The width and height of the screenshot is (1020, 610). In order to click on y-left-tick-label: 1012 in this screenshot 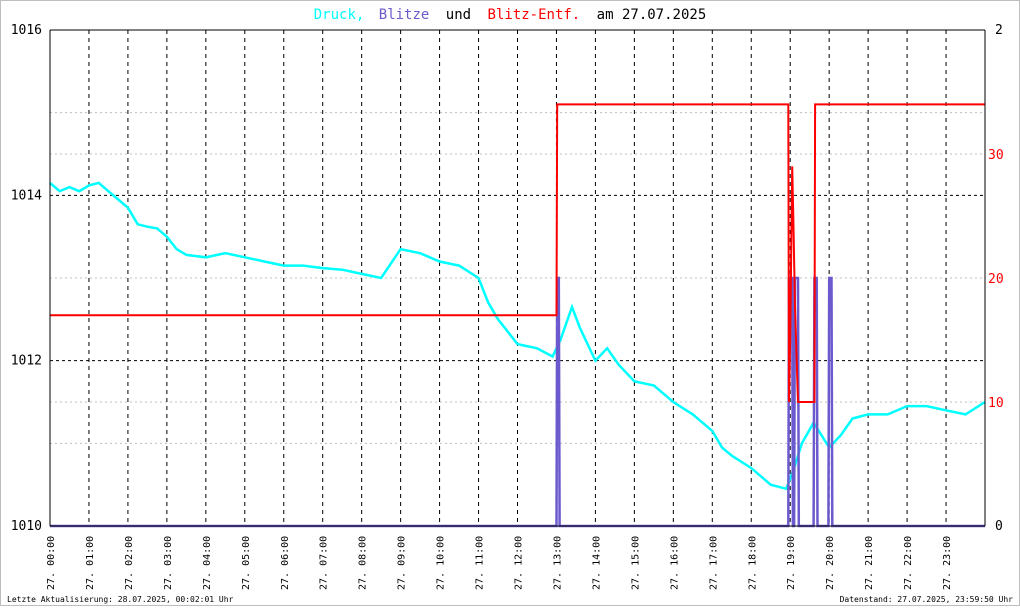, I will do `click(26, 361)`.